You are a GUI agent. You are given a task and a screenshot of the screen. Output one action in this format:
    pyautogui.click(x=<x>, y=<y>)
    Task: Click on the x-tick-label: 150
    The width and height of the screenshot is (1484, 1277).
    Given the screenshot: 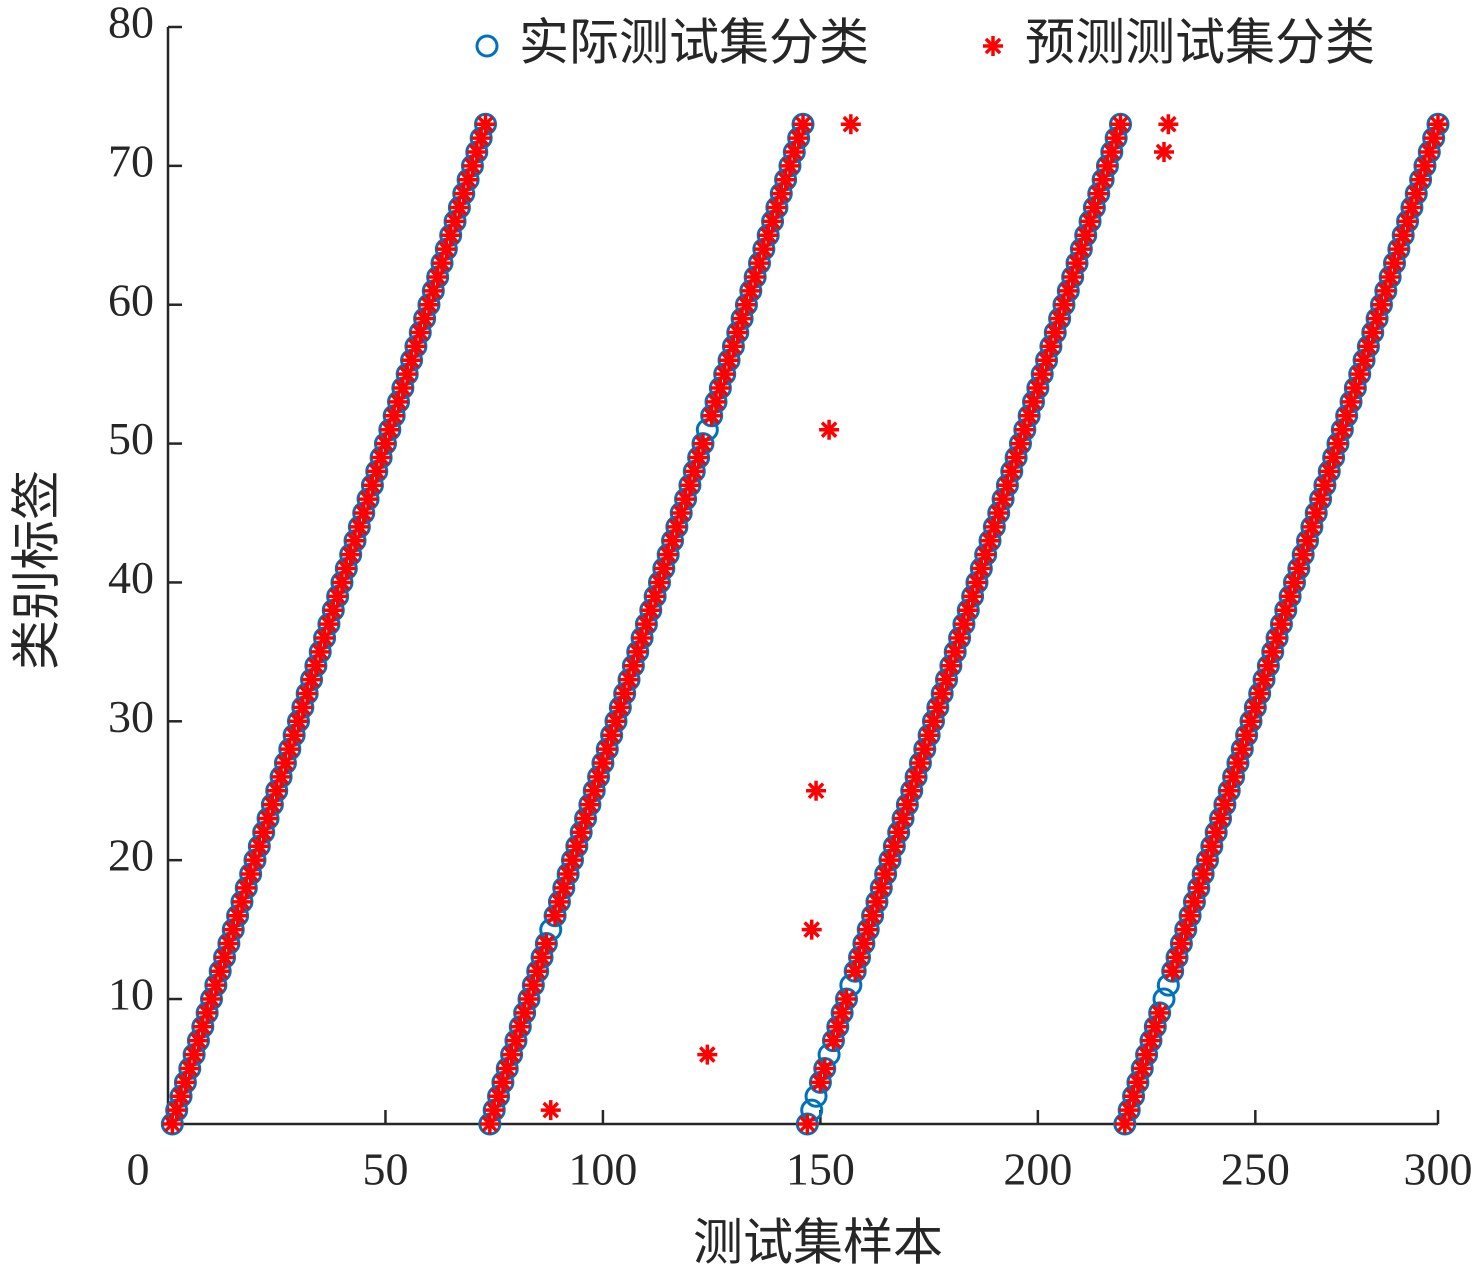 What is the action you would take?
    pyautogui.click(x=820, y=1169)
    